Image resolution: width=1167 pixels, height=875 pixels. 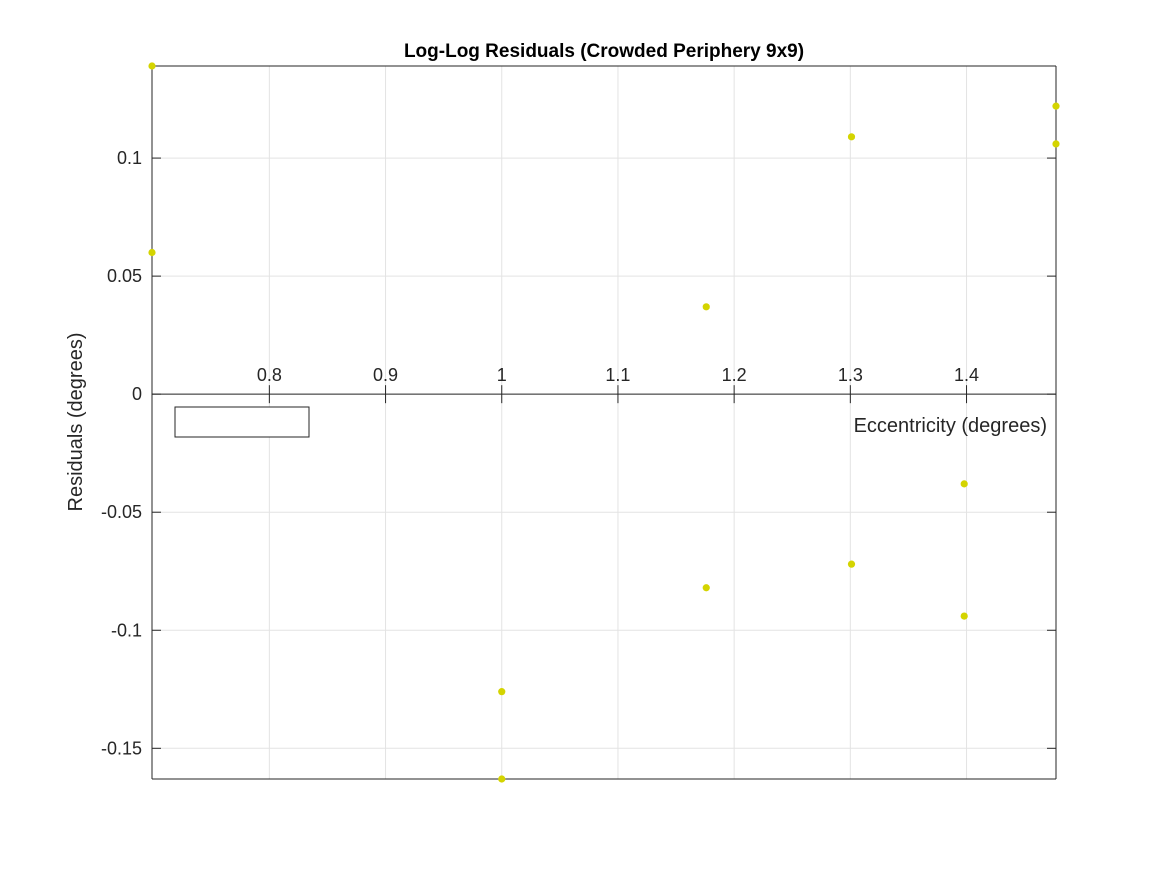 What do you see at coordinates (121, 748) in the screenshot?
I see `y-tick-label: -0.15` at bounding box center [121, 748].